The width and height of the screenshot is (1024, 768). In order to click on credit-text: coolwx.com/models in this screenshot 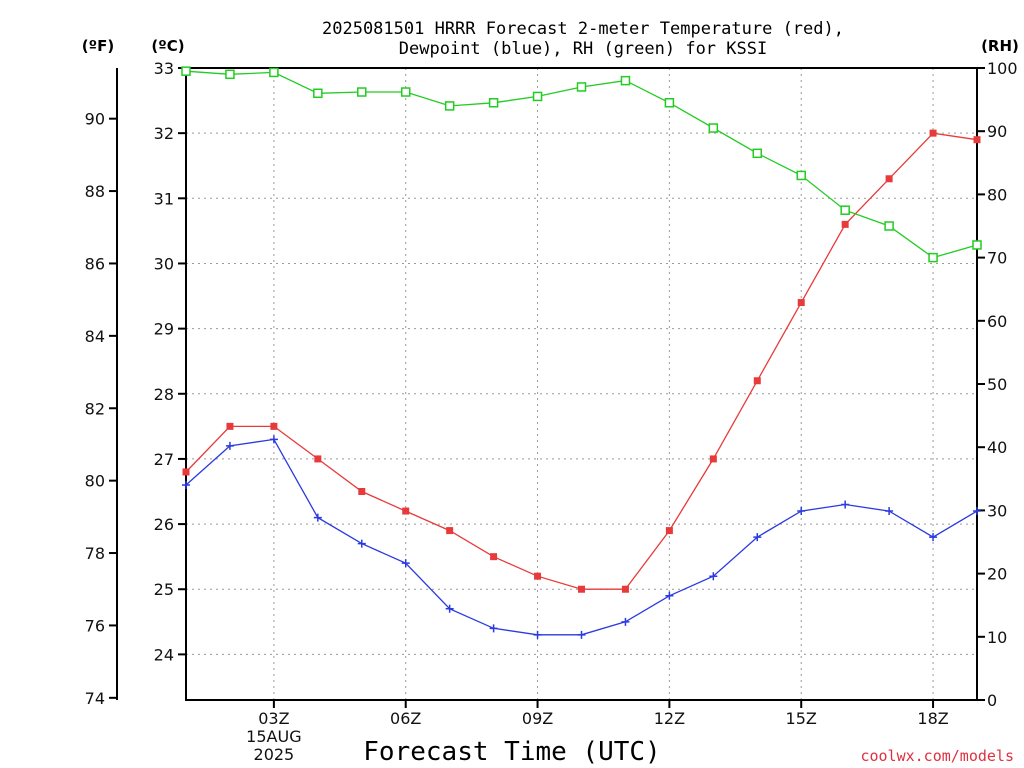, I will do `click(937, 756)`.